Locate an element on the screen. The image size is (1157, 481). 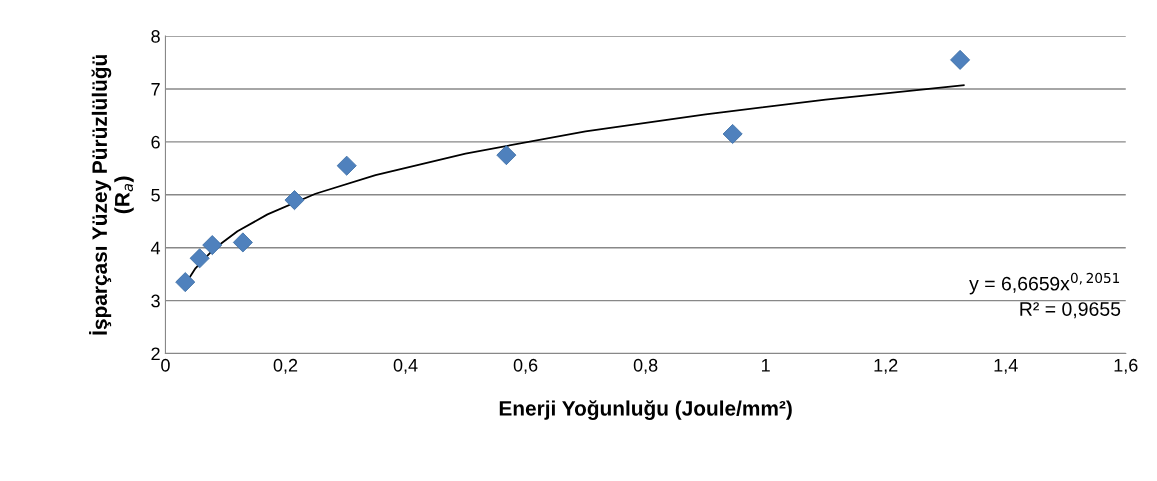
annotation: y = 6,6659x$^{0,2051}$ is located at coordinates (1044, 283).